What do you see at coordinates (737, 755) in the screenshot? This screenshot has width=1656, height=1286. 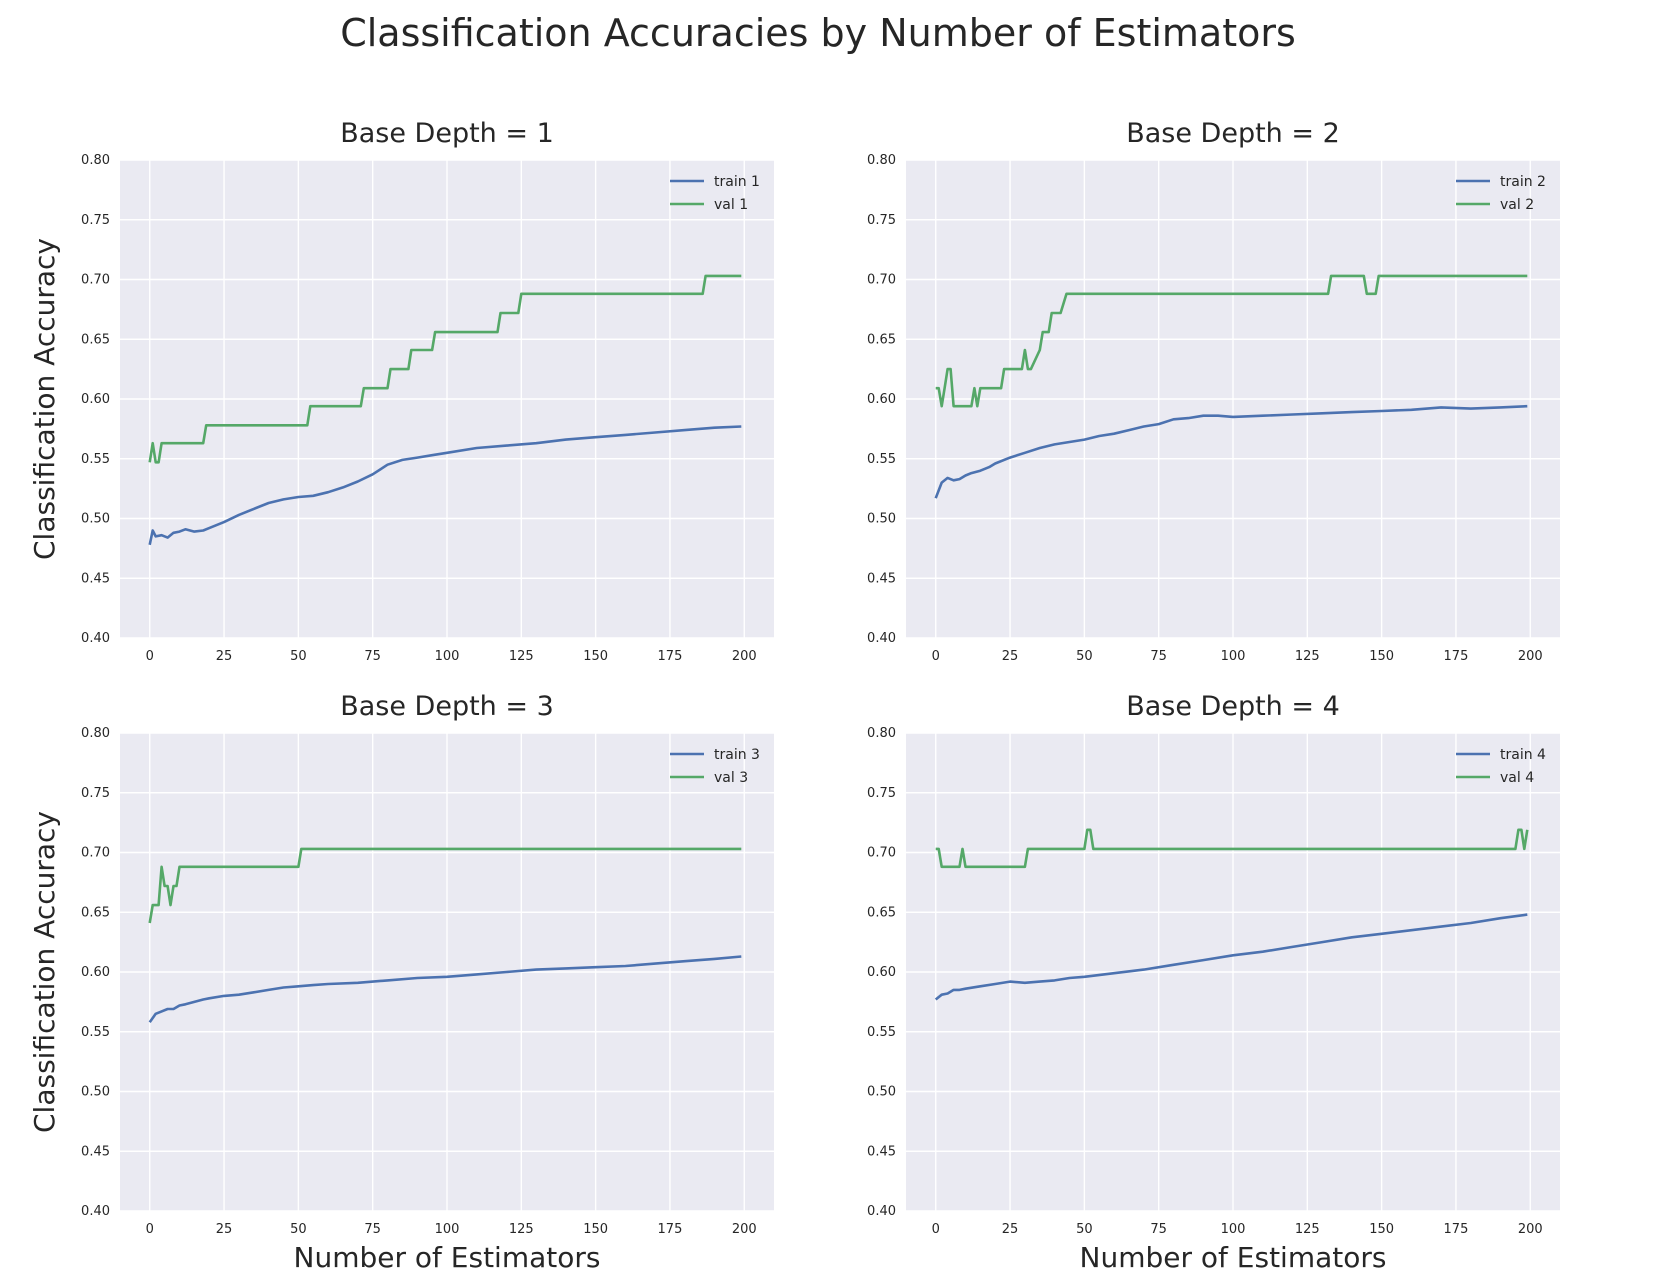 I see `legend-label: train 3` at bounding box center [737, 755].